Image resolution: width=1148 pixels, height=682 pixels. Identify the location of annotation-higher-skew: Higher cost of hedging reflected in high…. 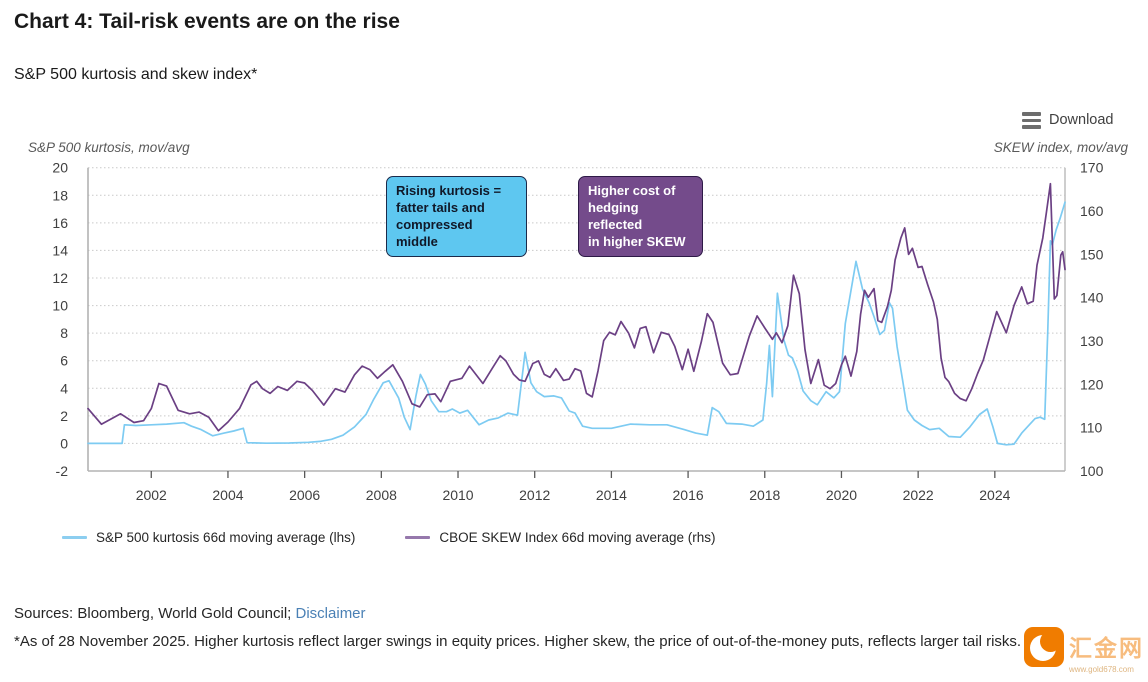
(640, 216).